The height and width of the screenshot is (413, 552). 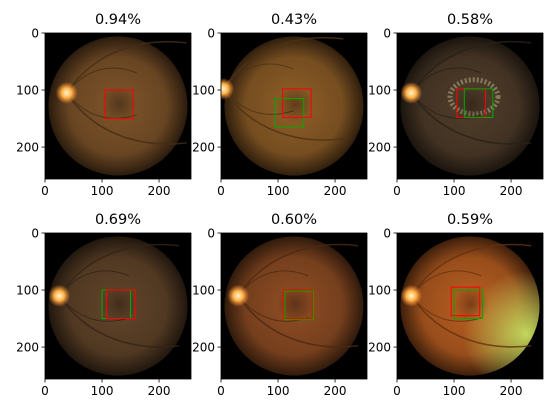 I want to click on subplot-6: 0 100 200 0 100 200 0.59%, so click(x=456, y=305).